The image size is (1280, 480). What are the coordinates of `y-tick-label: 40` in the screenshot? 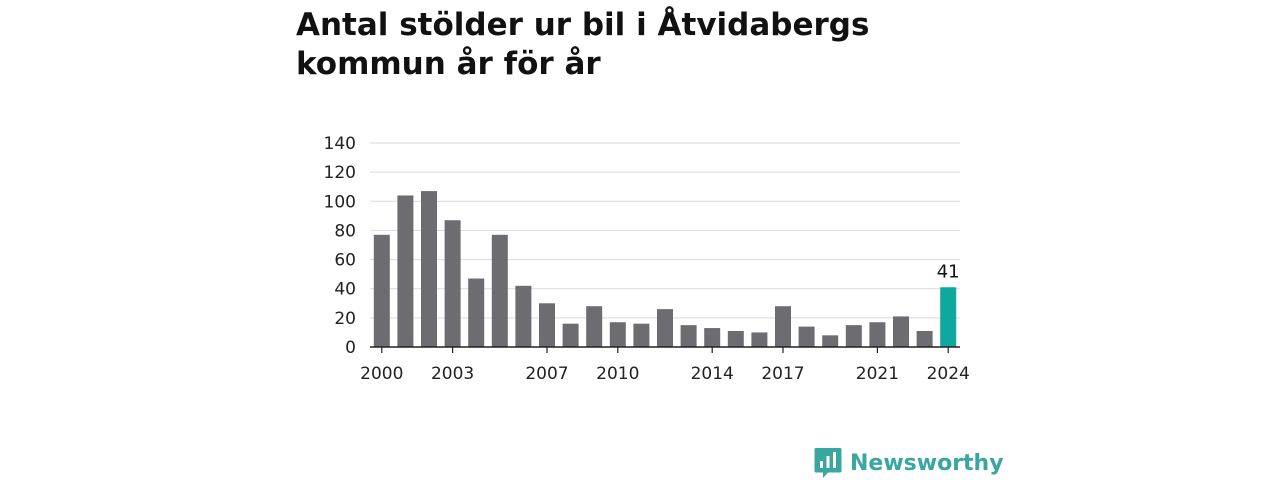 It's located at (345, 290).